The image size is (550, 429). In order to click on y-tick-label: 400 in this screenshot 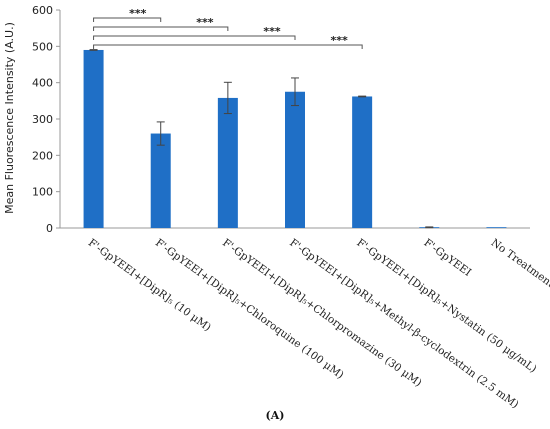, I will do `click(42, 83)`.